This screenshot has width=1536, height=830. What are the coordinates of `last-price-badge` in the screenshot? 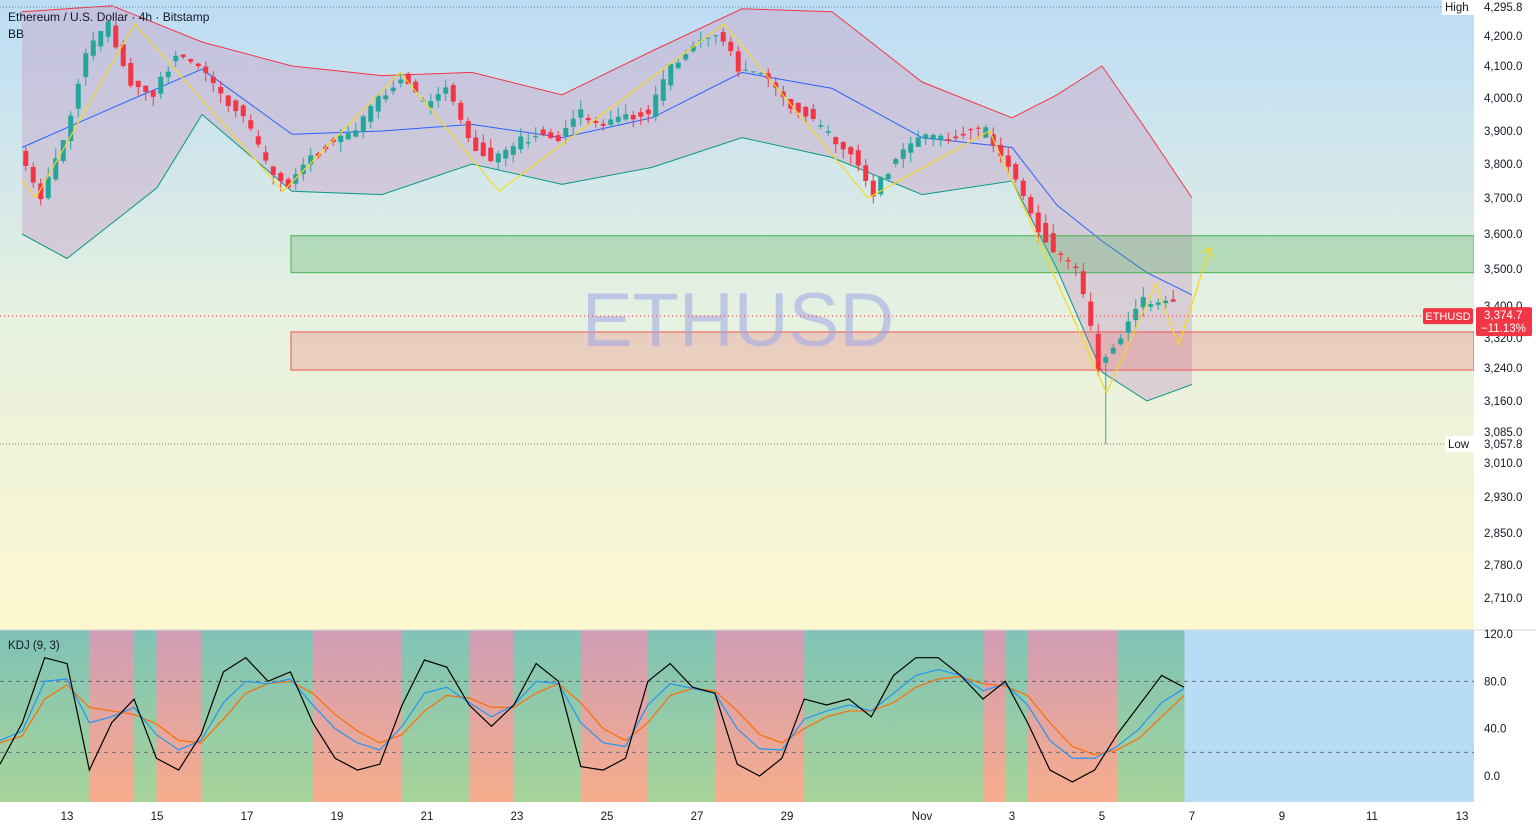 It's located at (1504, 322).